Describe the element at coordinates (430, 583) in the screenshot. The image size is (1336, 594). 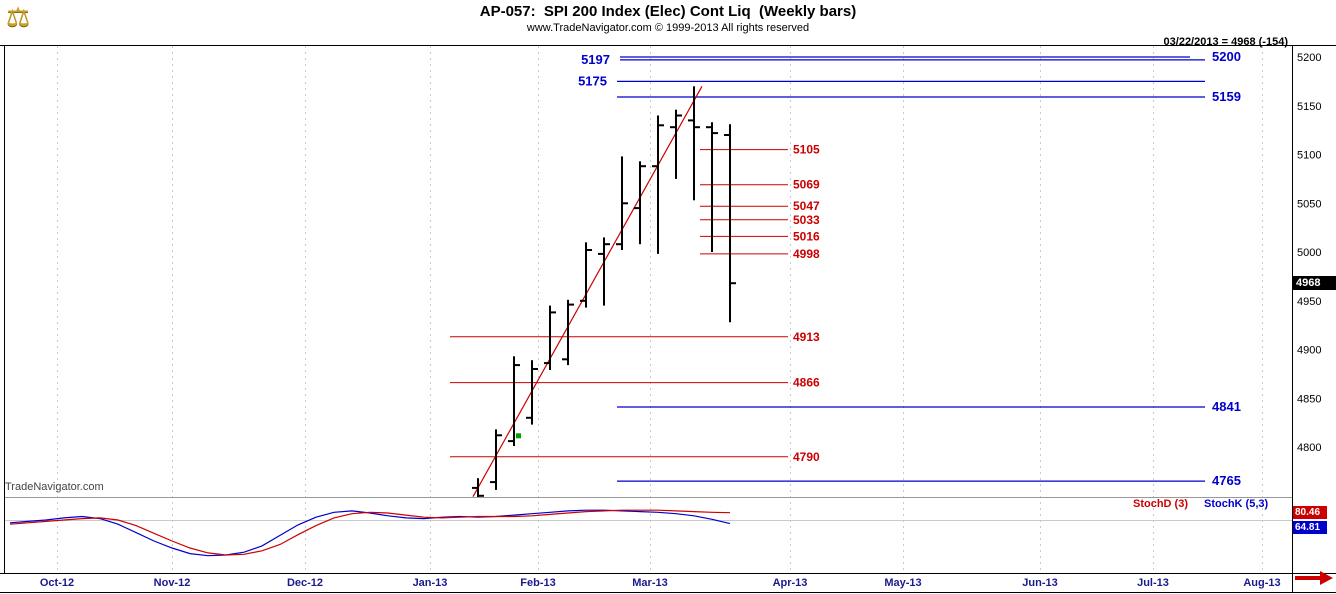
I see `x-axis-month-label: Jan-13` at that location.